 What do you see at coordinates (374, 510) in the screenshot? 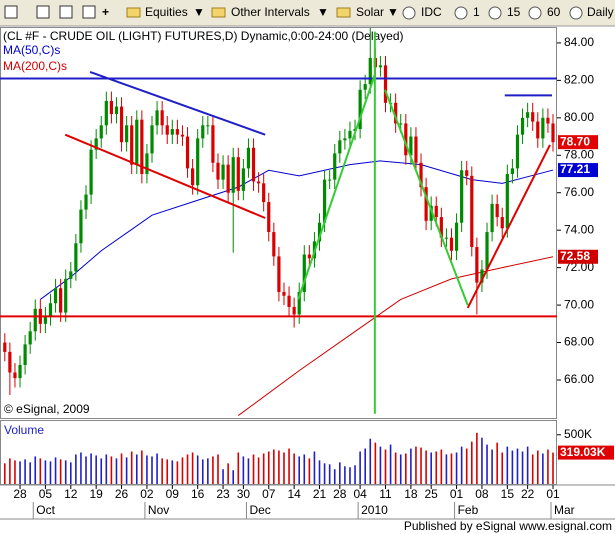
I see `month-label: 2010` at bounding box center [374, 510].